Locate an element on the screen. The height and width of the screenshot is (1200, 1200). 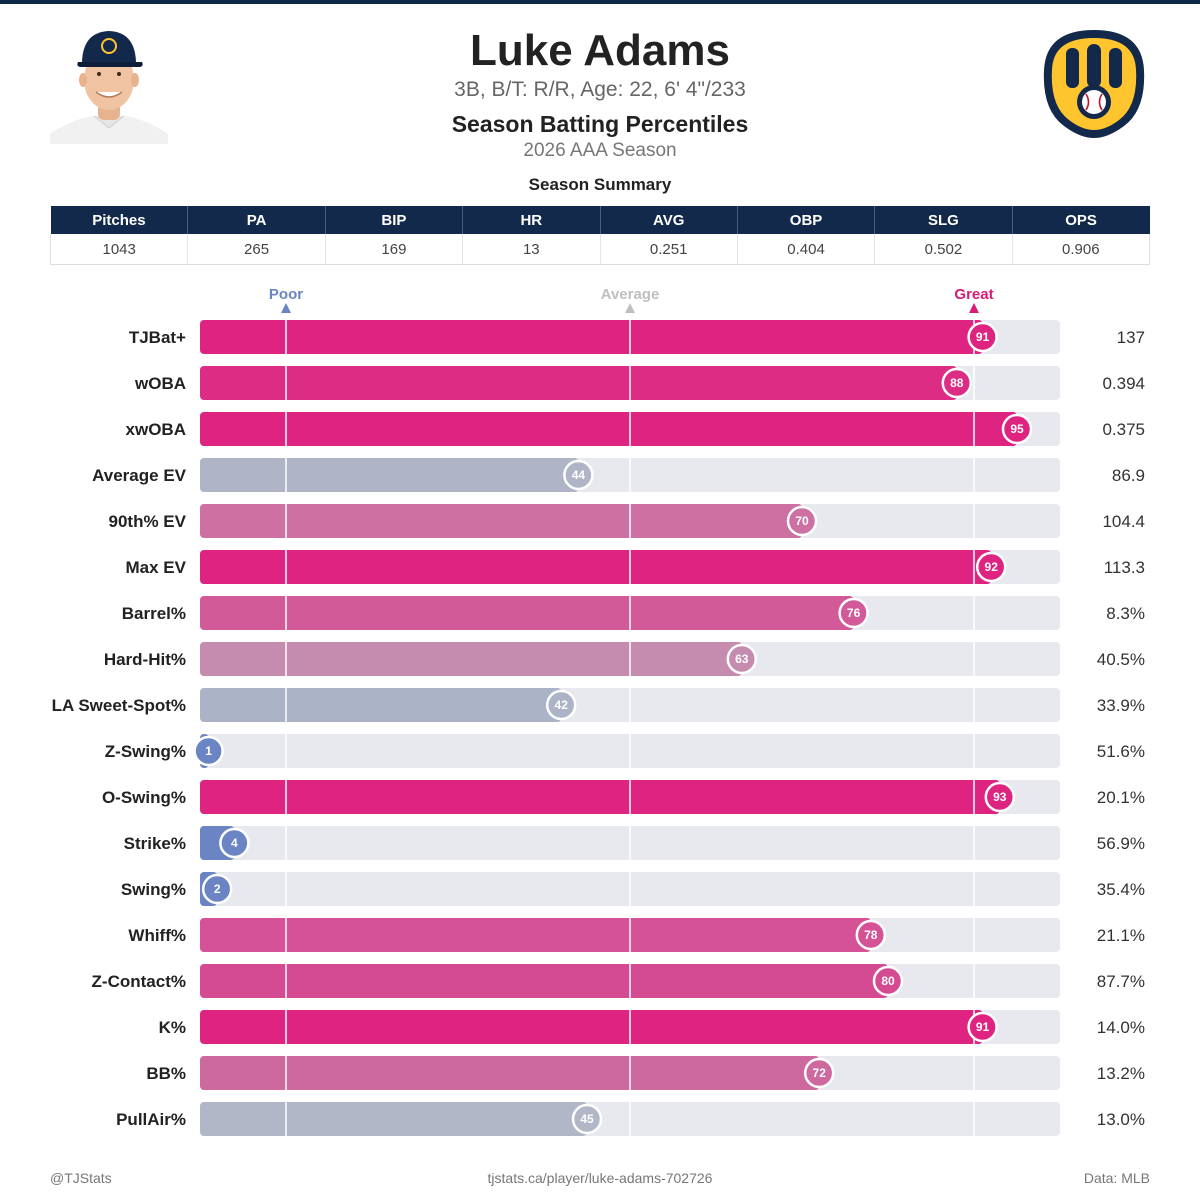
player-headshot is located at coordinates (109, 87).